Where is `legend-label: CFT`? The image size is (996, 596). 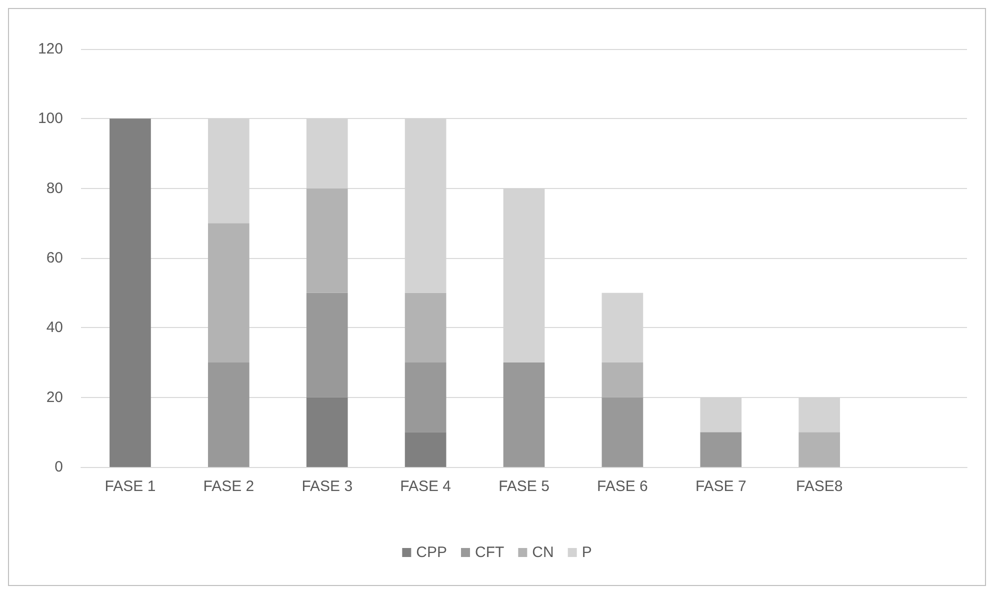 legend-label: CFT is located at coordinates (489, 552).